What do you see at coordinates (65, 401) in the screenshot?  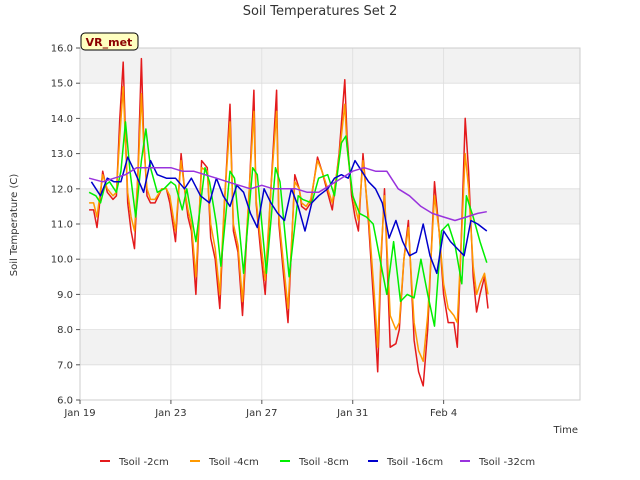 I see `y-tick-label: 6.0` at bounding box center [65, 401].